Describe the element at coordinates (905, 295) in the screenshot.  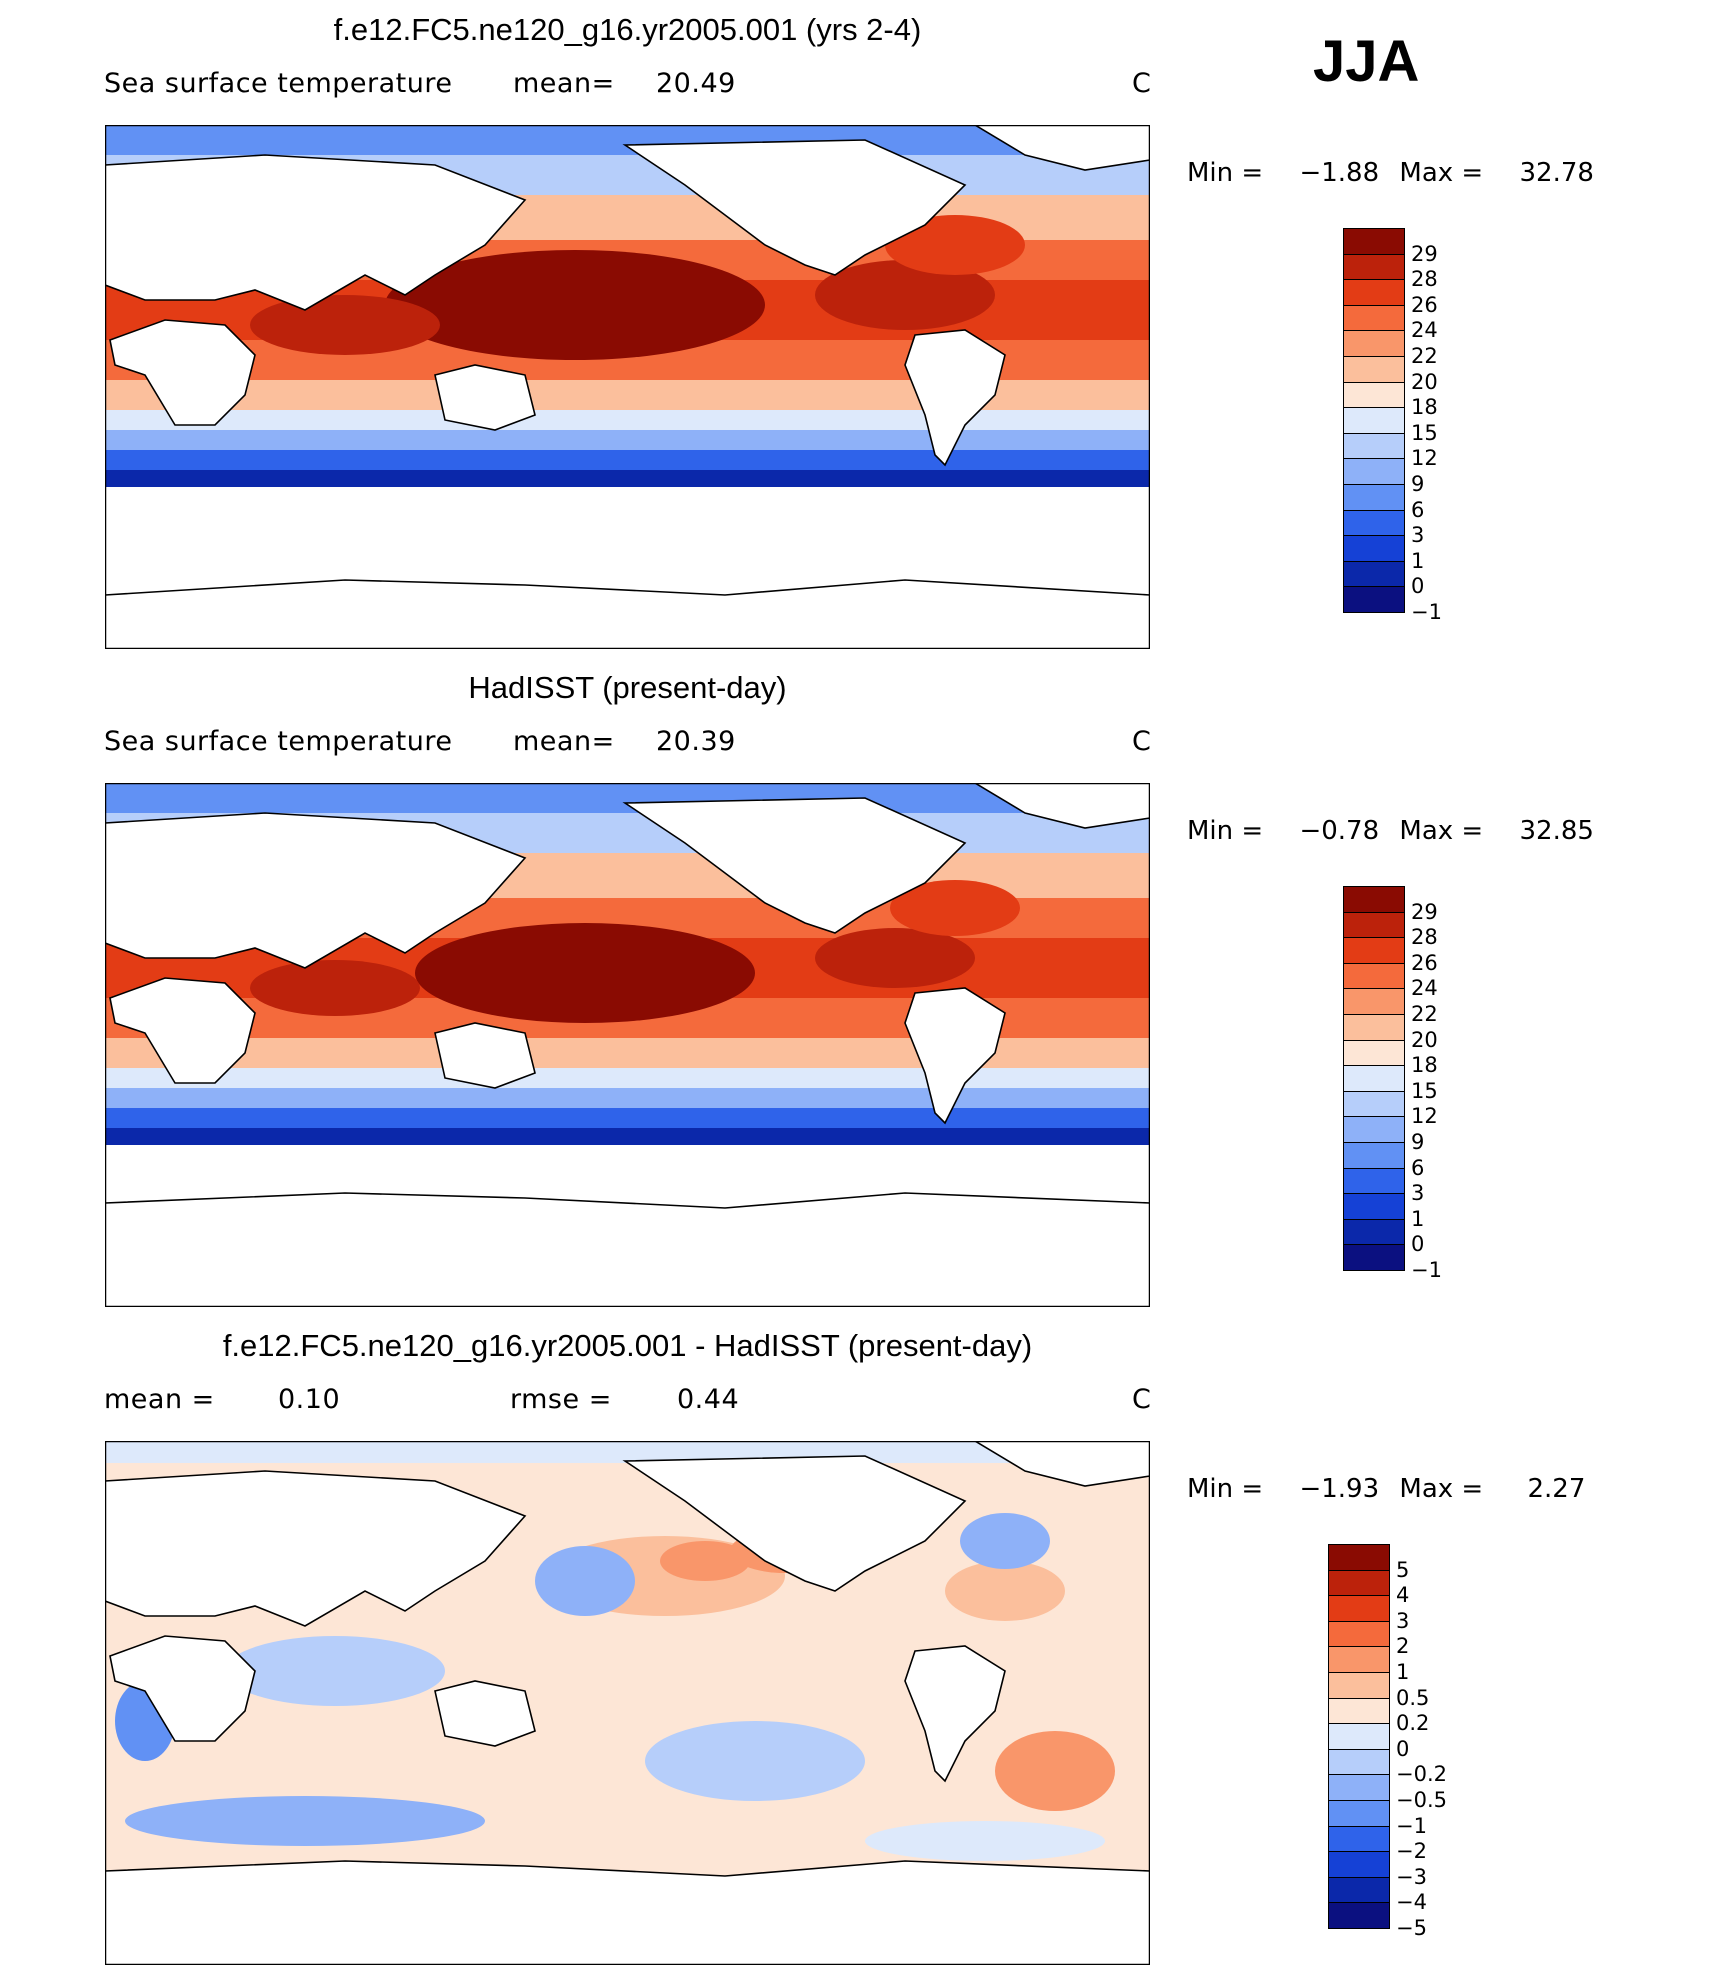
I see `warm-atlantic` at that location.